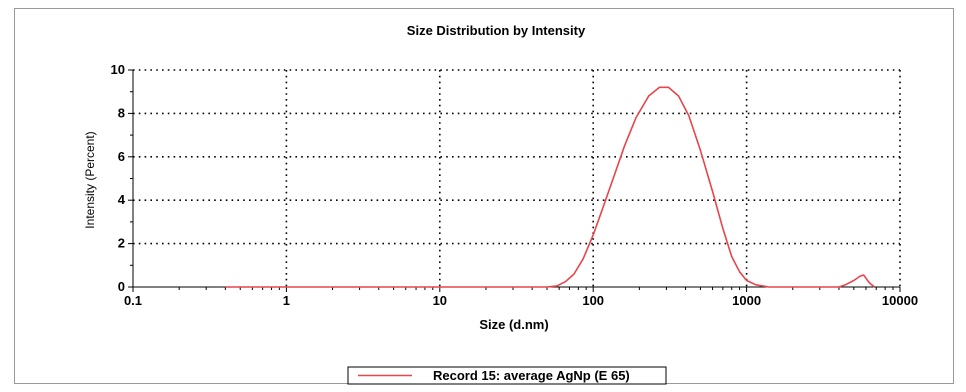 This screenshot has width=966, height=392. I want to click on y-tick-label: 2, so click(121, 243).